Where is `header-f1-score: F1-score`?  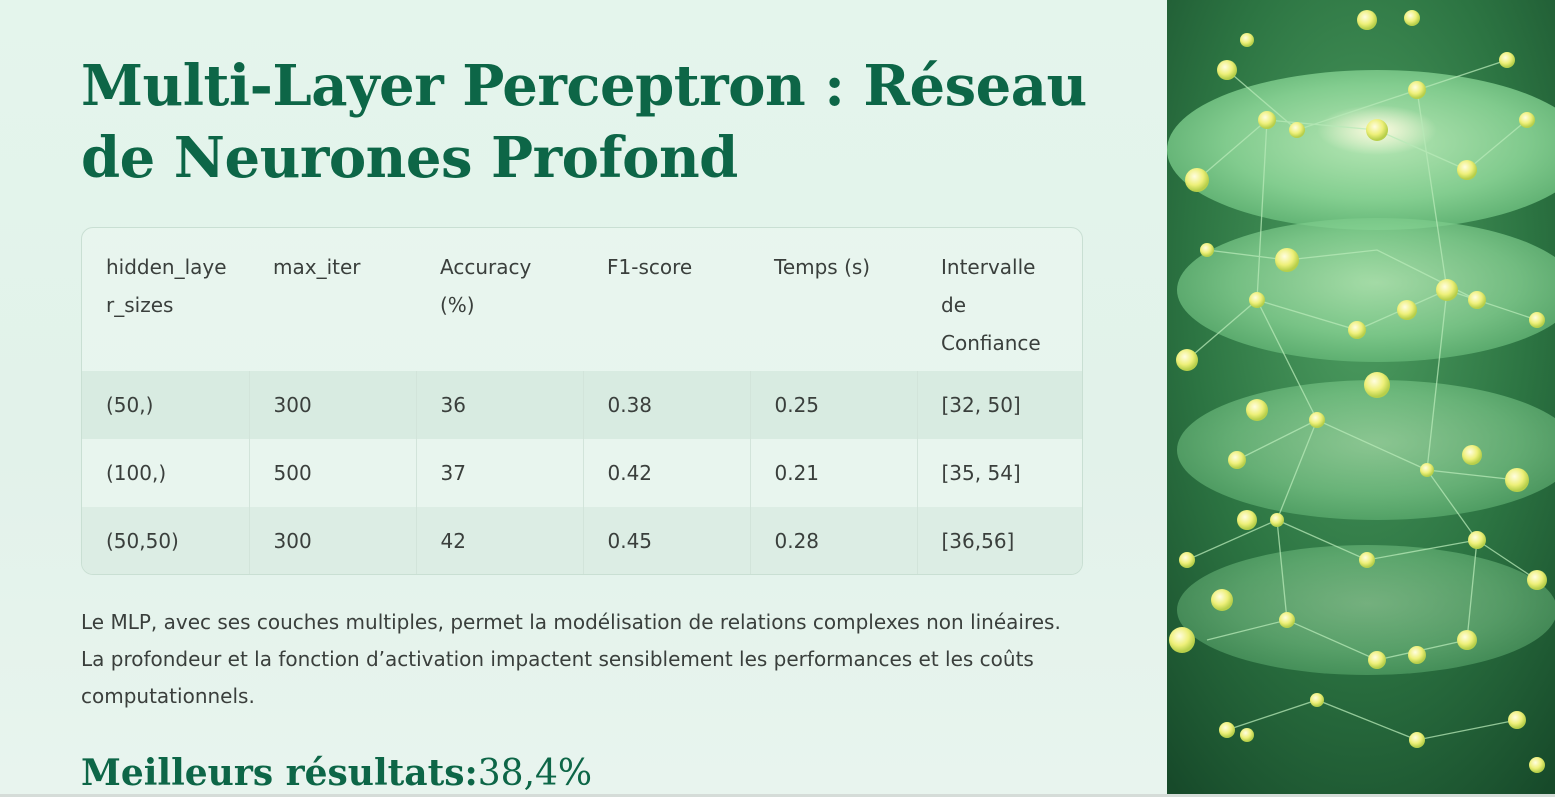 header-f1-score: F1-score is located at coordinates (650, 267).